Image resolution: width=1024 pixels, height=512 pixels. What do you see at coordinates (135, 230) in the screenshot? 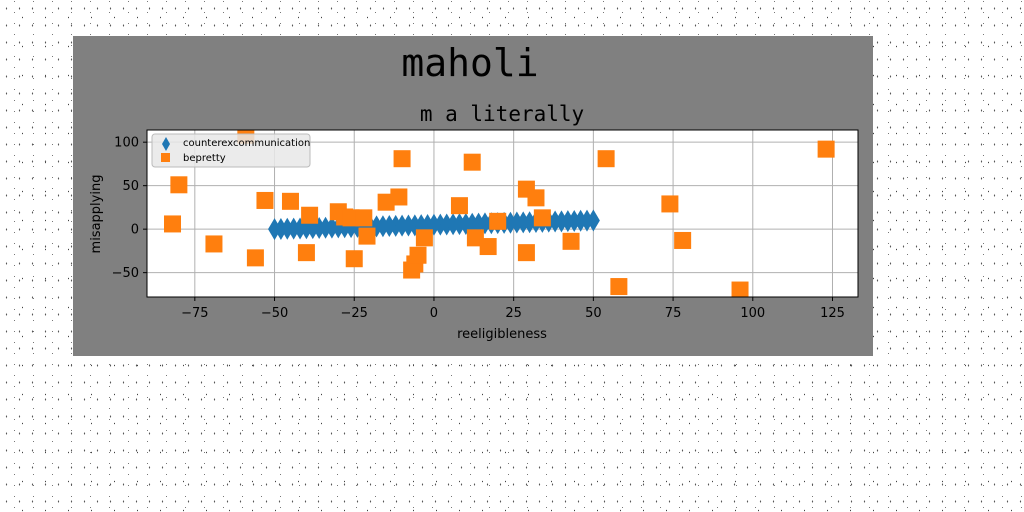
I see `y-tick-label: 0` at bounding box center [135, 230].